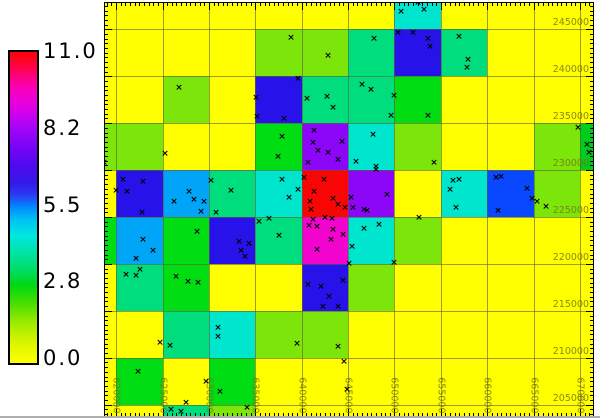 The width and height of the screenshot is (600, 418). Describe the element at coordinates (570, 351) in the screenshot. I see `y-axis-tick-label: 210000` at that location.